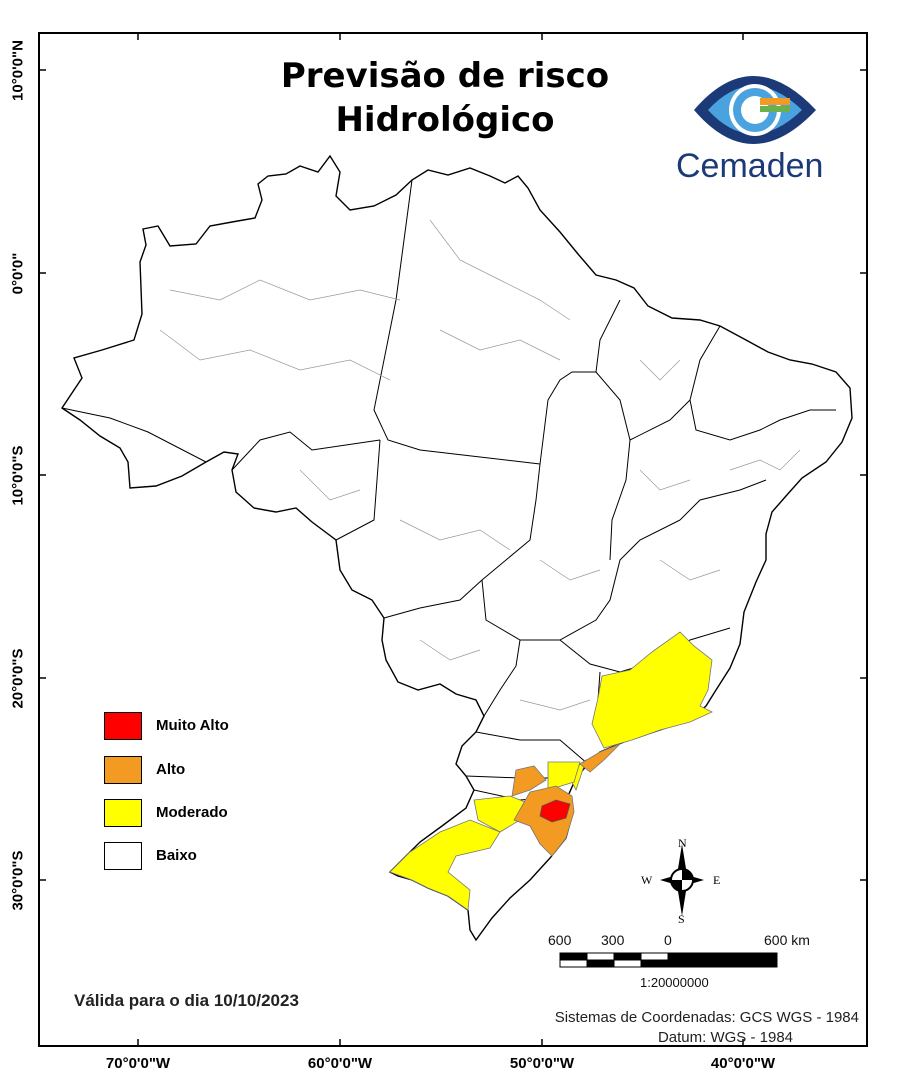 The width and height of the screenshot is (903, 1080). I want to click on scale-label-600km: 600 km, so click(787, 940).